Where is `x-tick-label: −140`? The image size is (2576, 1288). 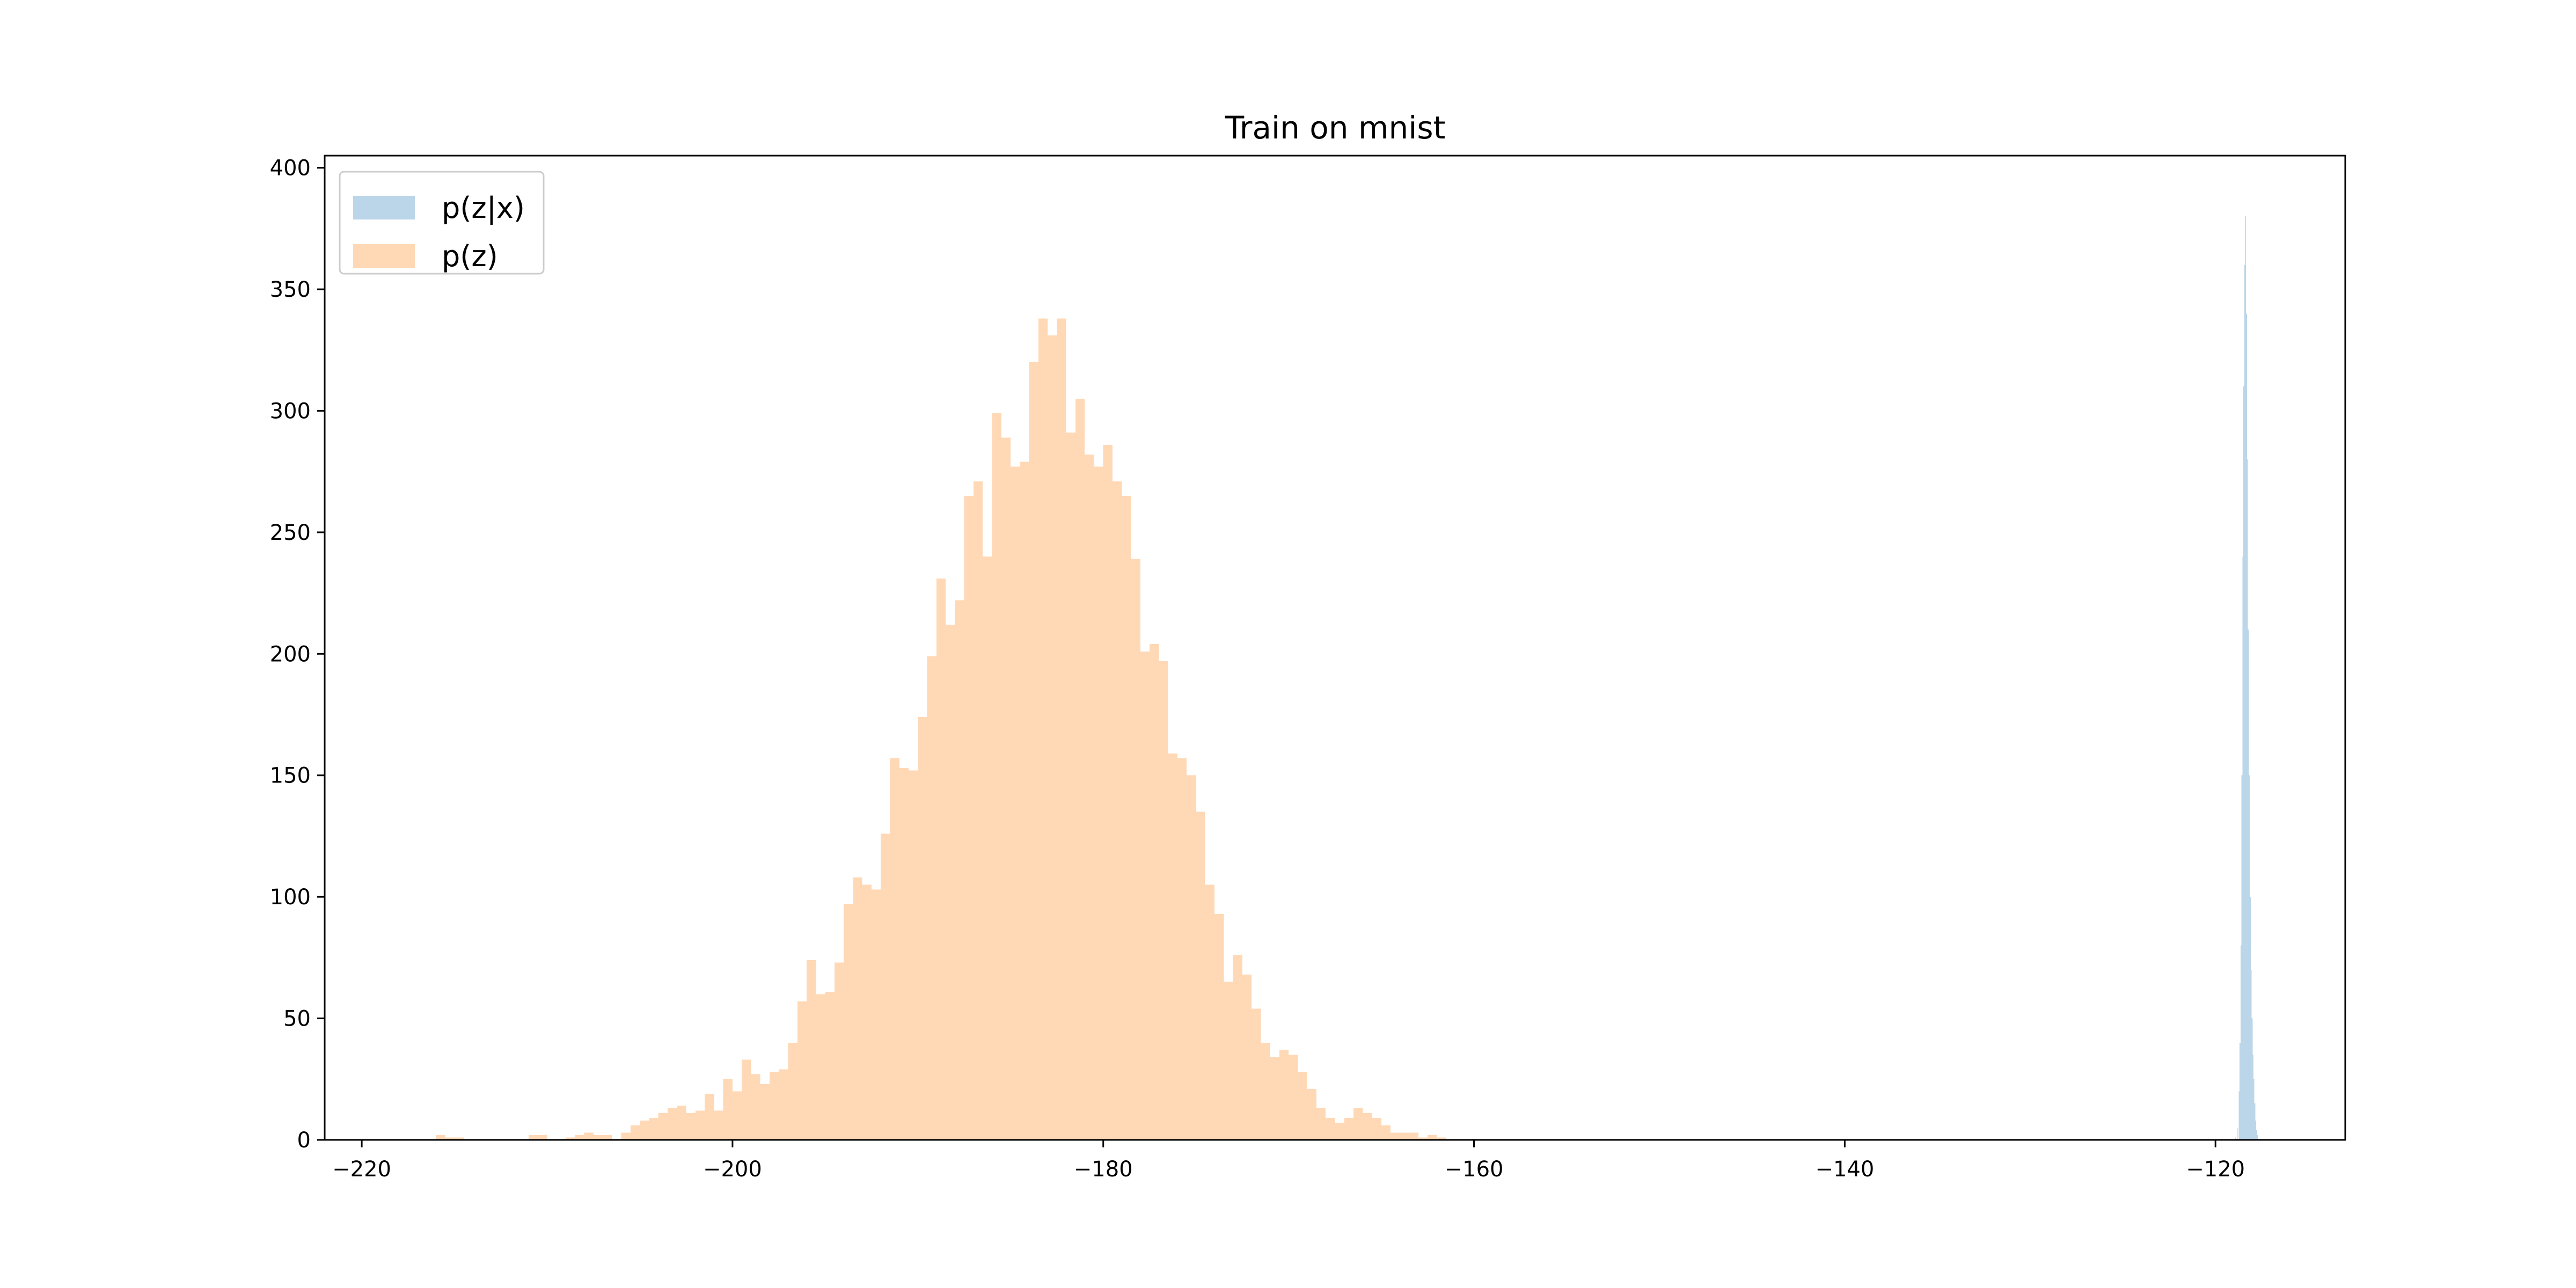
x-tick-label: −140 is located at coordinates (1844, 1169).